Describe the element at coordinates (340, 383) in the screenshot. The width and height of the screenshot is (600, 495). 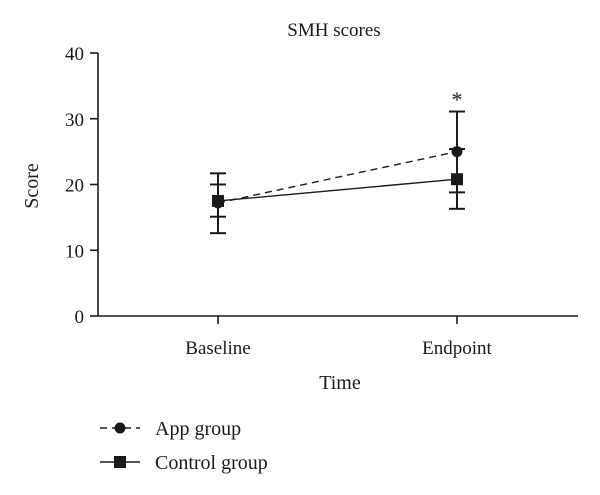
I see `x-axis-label: Time` at that location.